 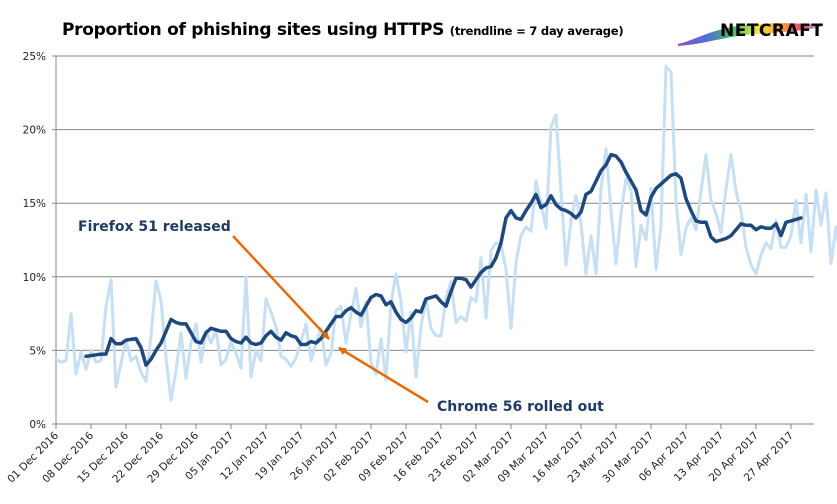 What do you see at coordinates (34, 204) in the screenshot?
I see `y-tick-label: 15%` at bounding box center [34, 204].